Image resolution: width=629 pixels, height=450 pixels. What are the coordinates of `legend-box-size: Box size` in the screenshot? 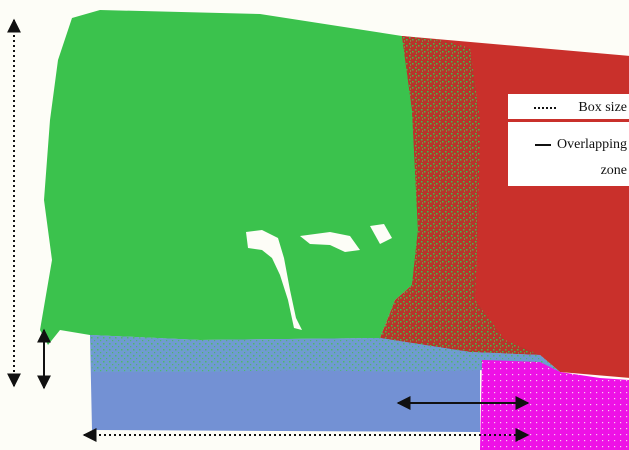 It's located at (568, 109).